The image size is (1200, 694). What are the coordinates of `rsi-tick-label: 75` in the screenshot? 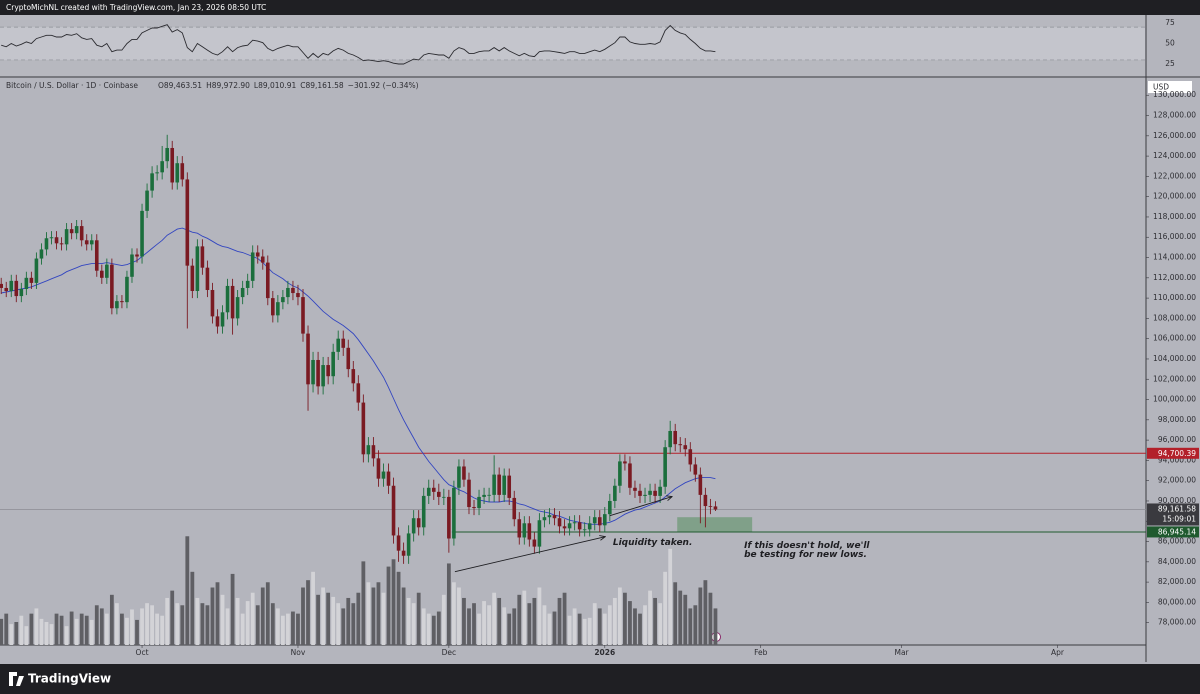 It's located at (1170, 22).